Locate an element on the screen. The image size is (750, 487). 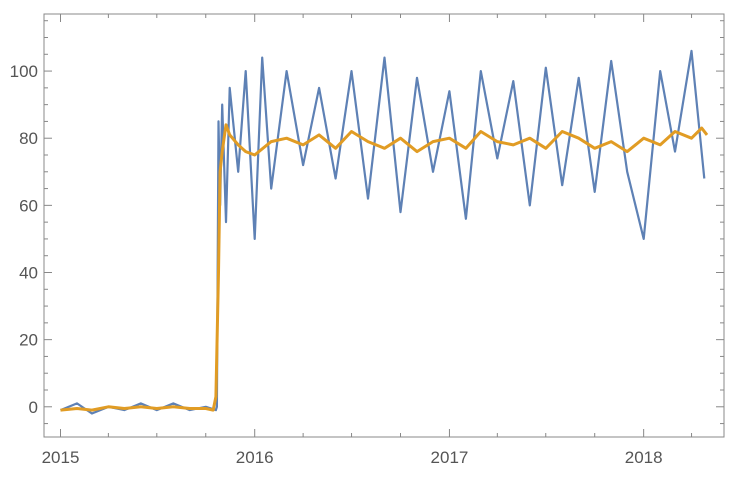
x-tick-label: 2015 is located at coordinates (61, 457).